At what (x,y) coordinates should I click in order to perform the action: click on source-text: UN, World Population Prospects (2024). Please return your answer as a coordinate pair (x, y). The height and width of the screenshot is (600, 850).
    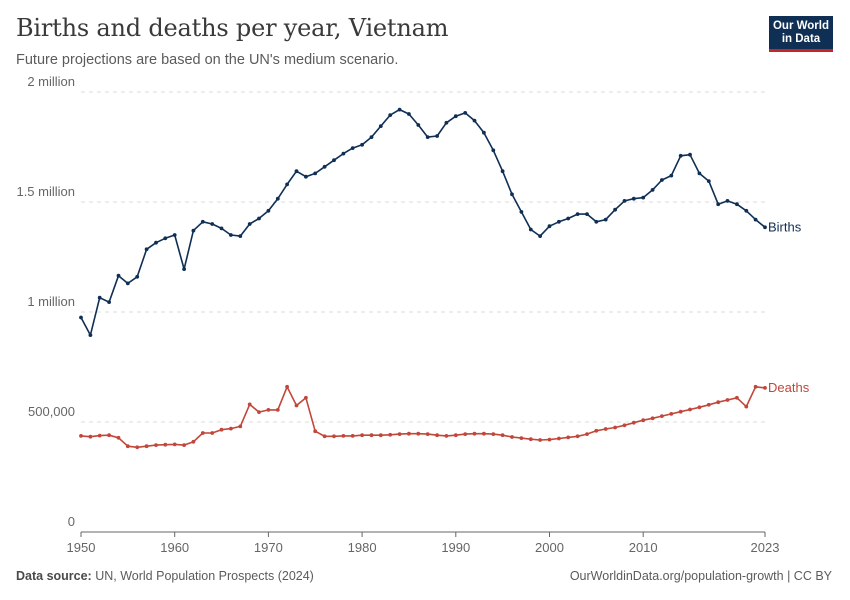
    Looking at the image, I should click on (204, 576).